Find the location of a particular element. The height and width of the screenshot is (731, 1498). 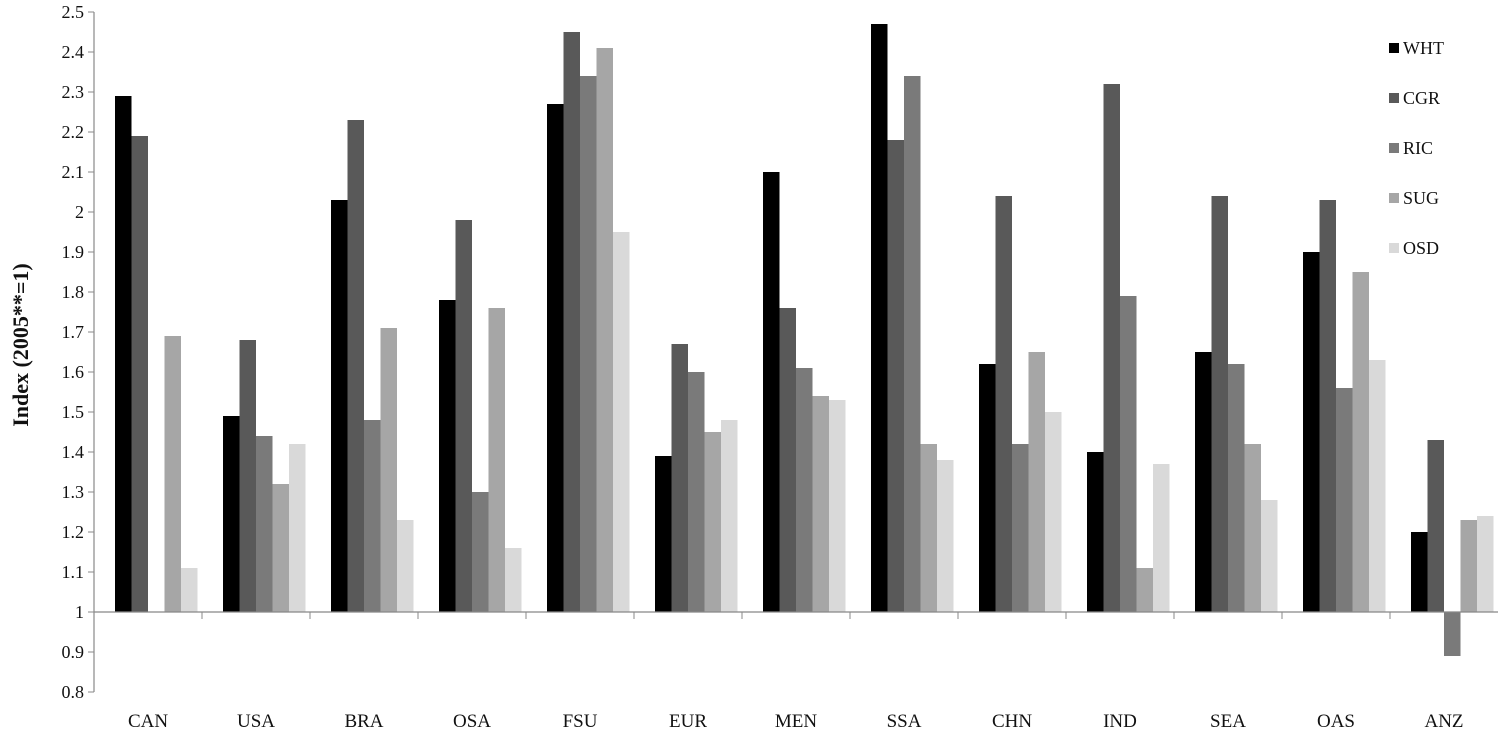

y-tick-label: 1.6 is located at coordinates (73, 372).